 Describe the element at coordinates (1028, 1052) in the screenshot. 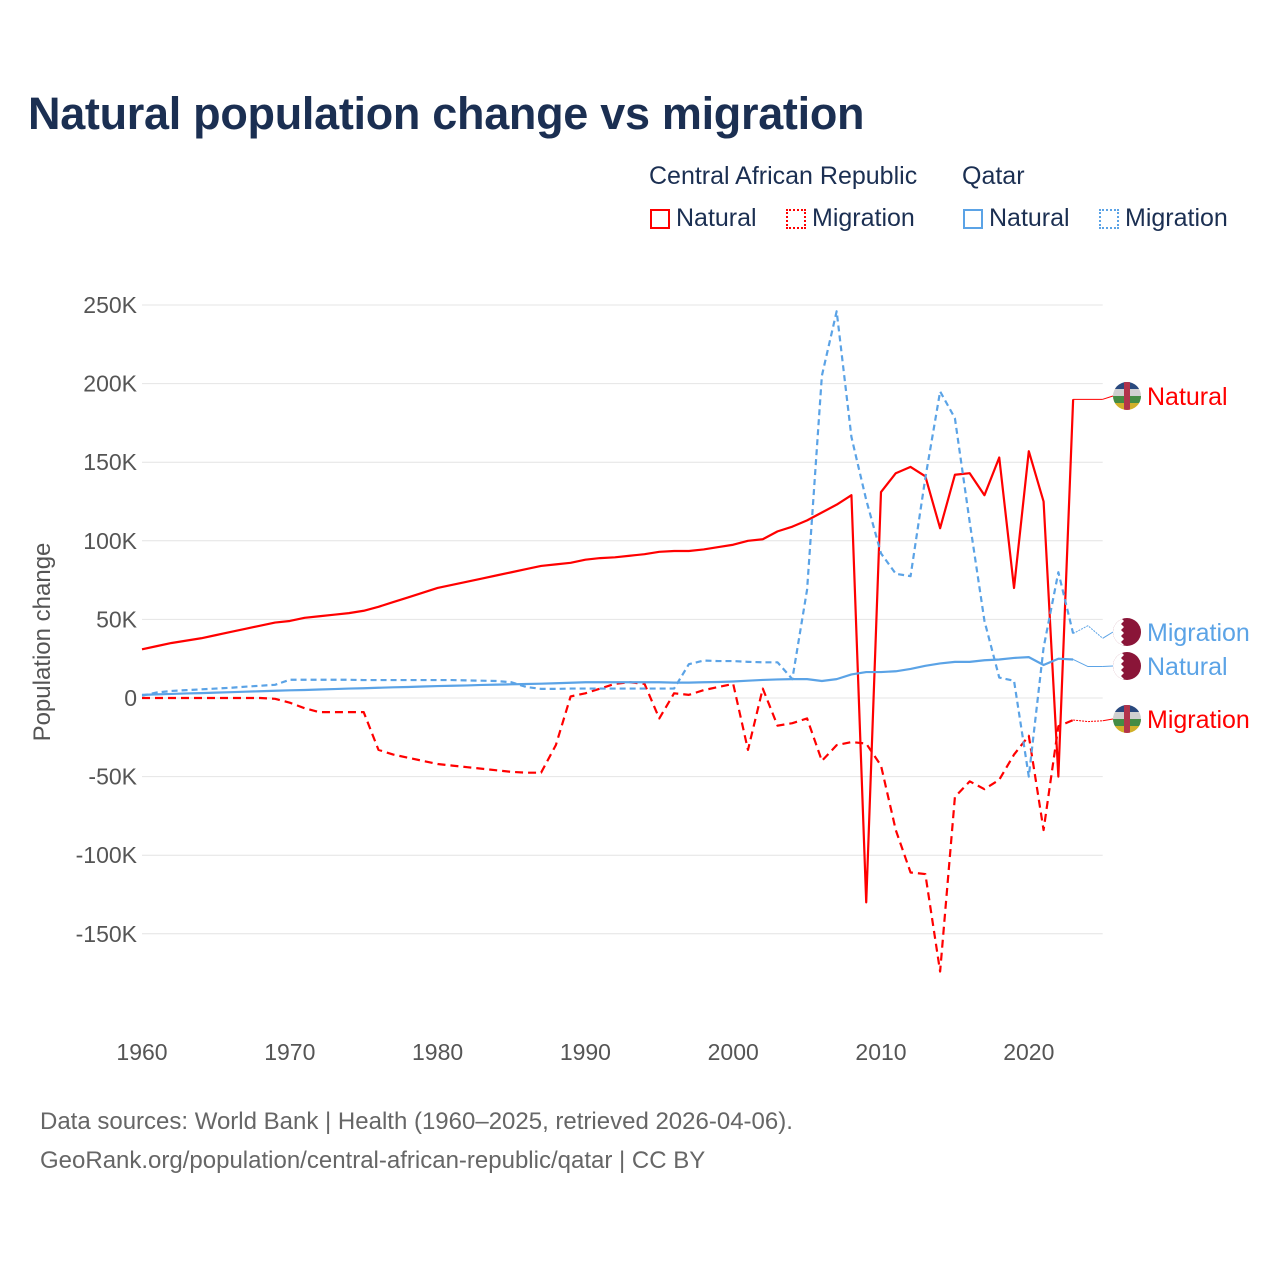

I see `x-tick-label: 2020` at that location.